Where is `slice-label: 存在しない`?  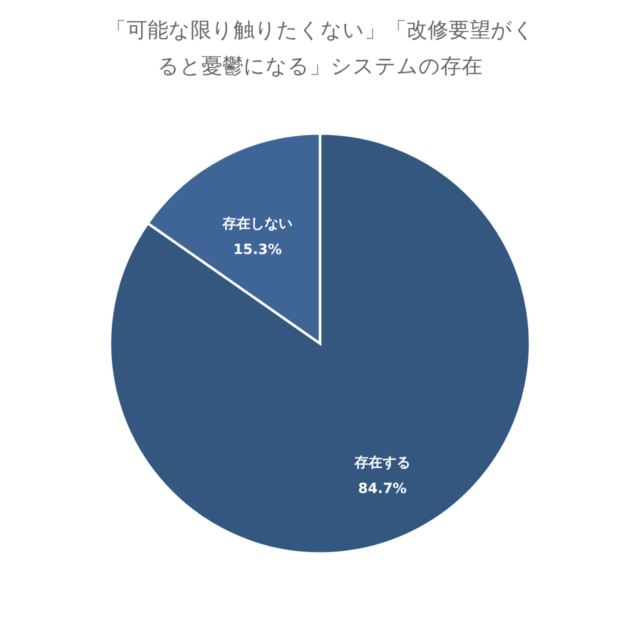
slice-label: 存在しない is located at coordinates (257, 224).